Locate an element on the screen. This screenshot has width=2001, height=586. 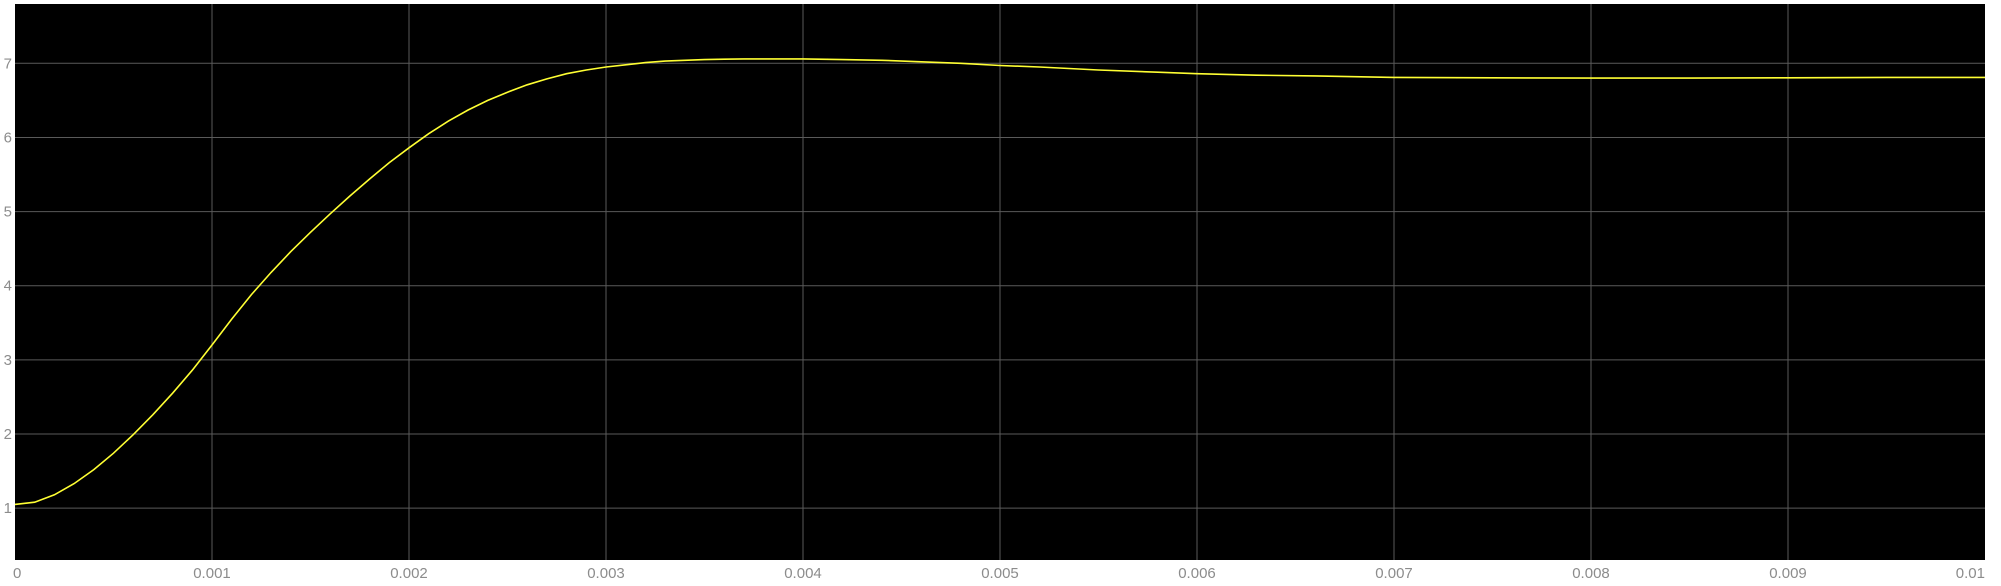
y-tick-label: 7 is located at coordinates (8, 63).